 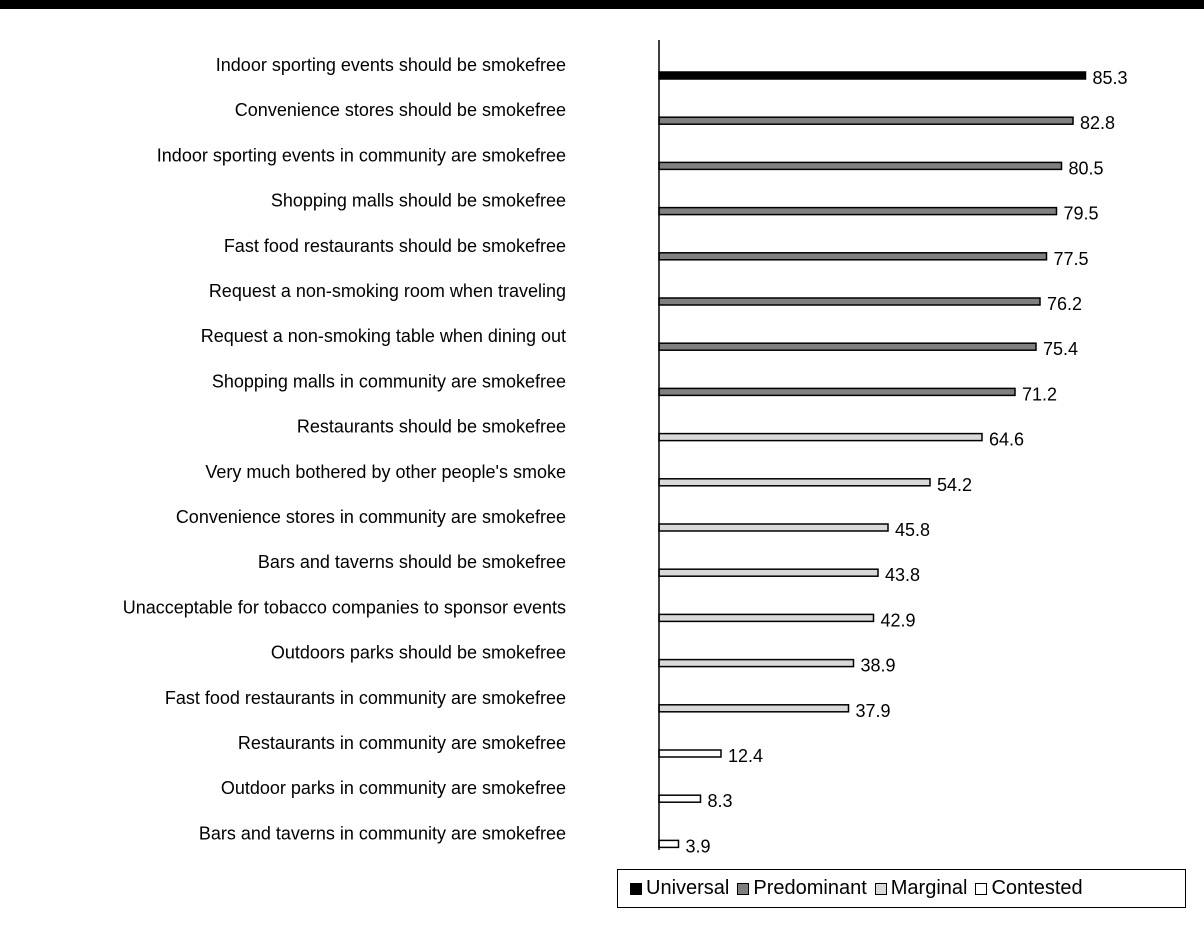 What do you see at coordinates (1060, 349) in the screenshot?
I see `value-label: 75.4` at bounding box center [1060, 349].